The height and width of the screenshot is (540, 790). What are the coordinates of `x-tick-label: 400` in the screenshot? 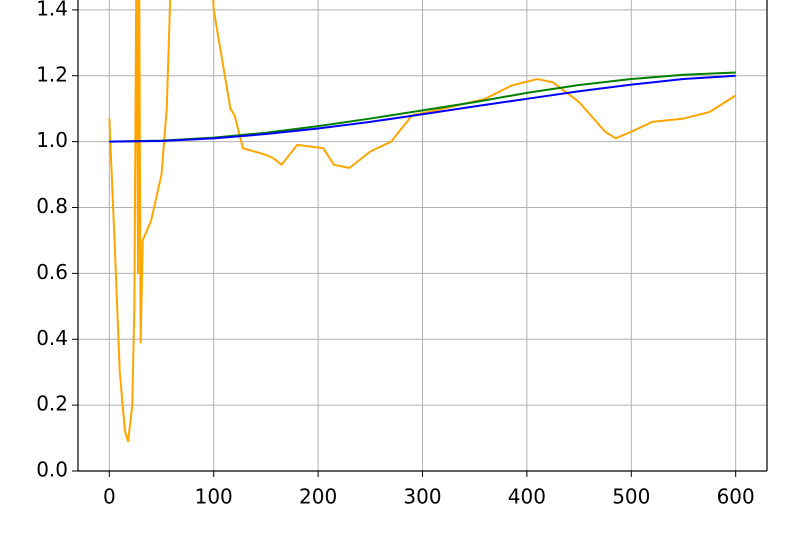 It's located at (527, 497).